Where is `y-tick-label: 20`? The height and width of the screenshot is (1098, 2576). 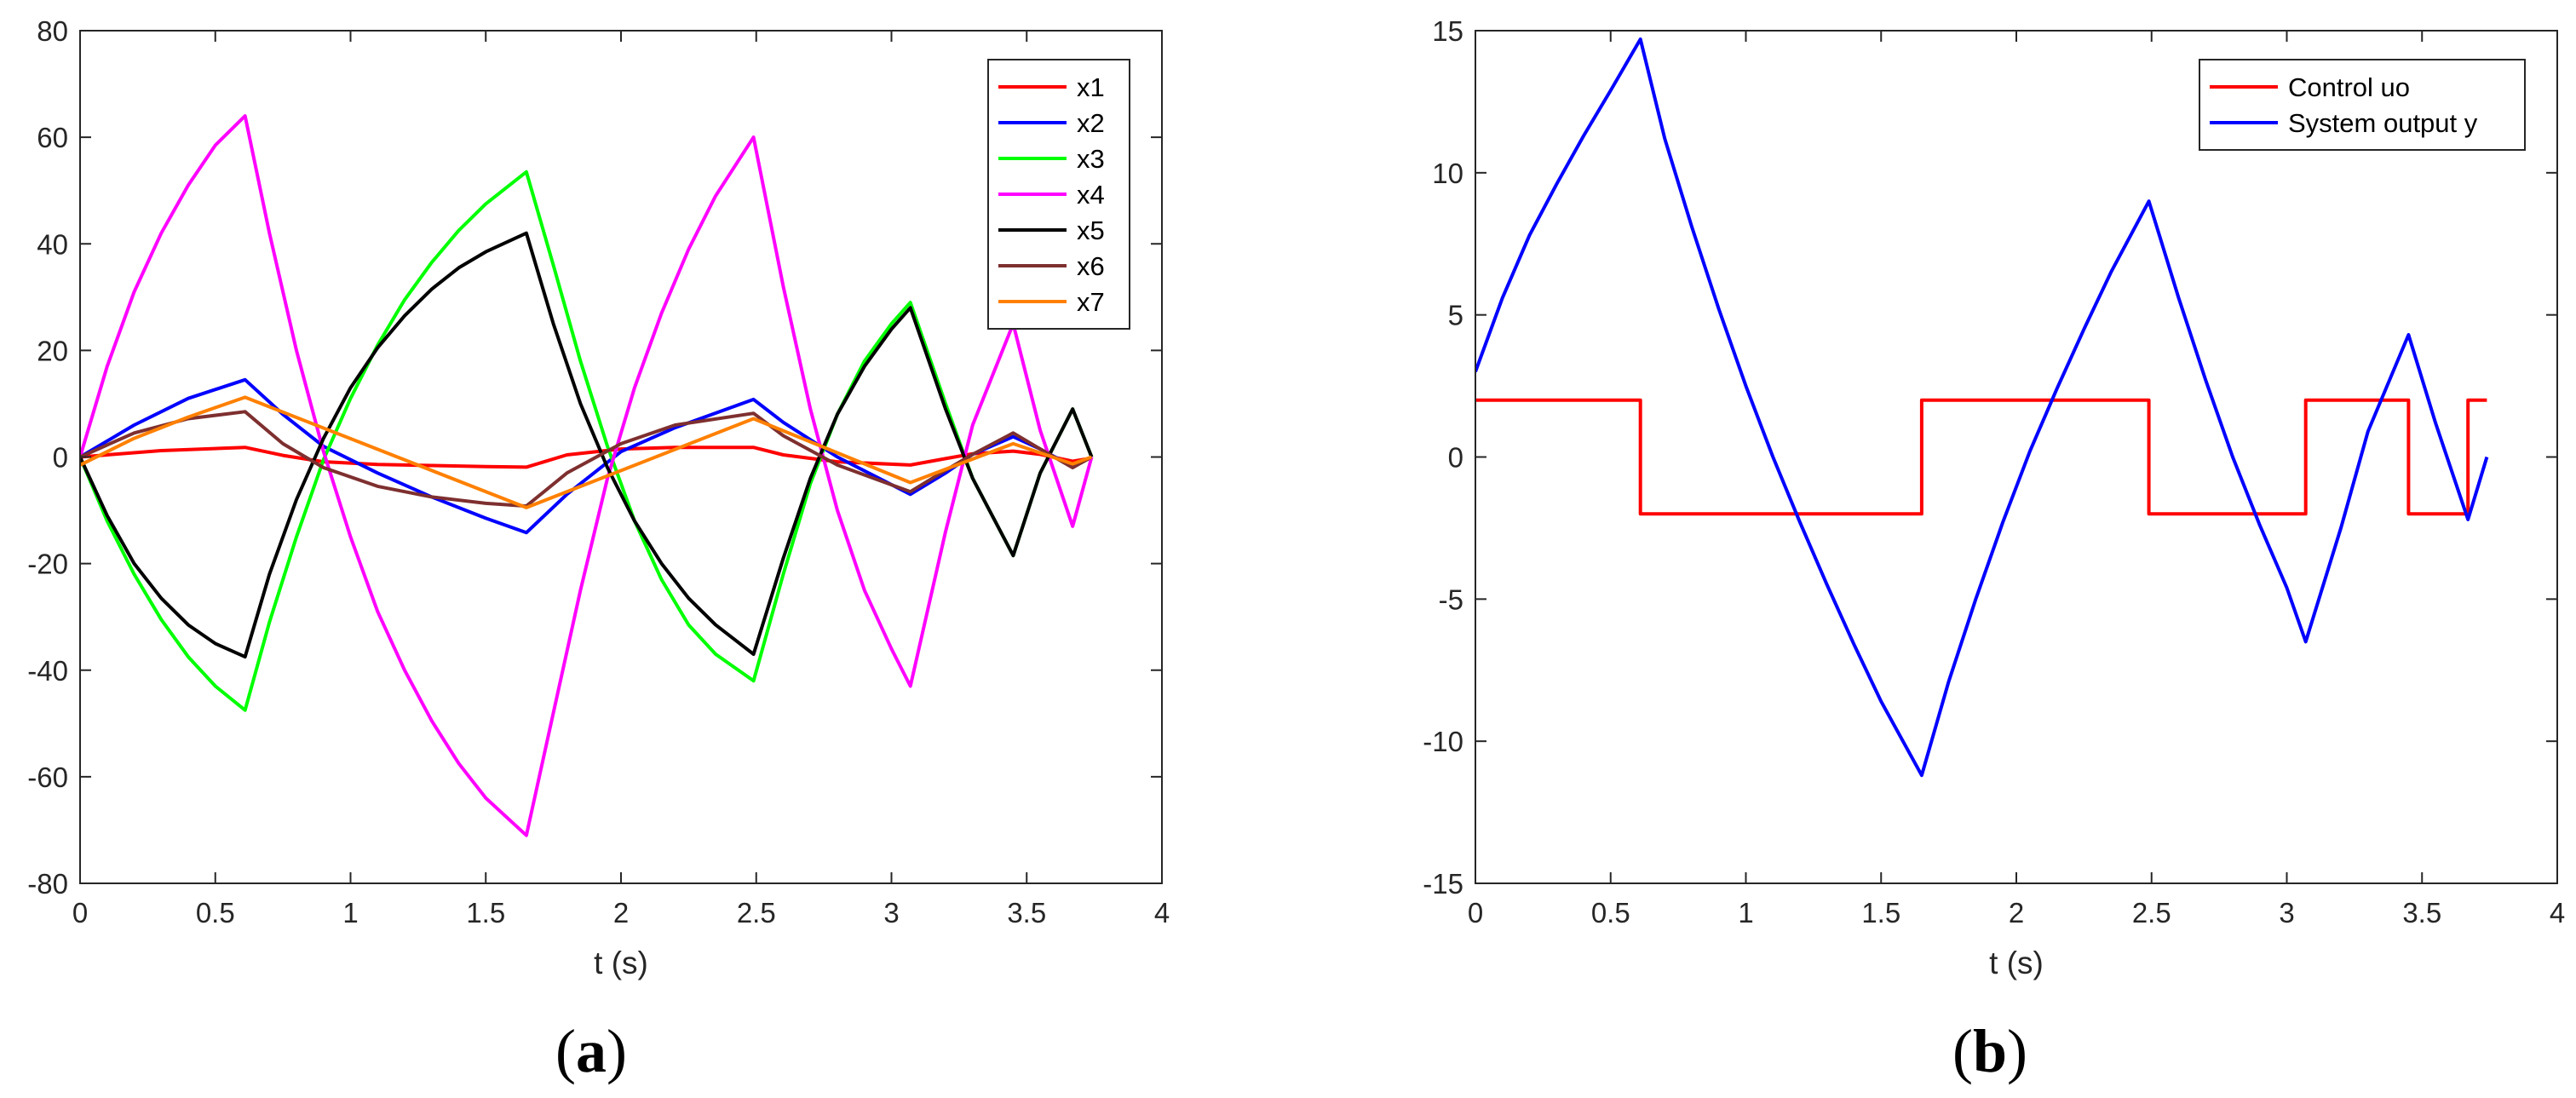
y-tick-label: 20 is located at coordinates (53, 350).